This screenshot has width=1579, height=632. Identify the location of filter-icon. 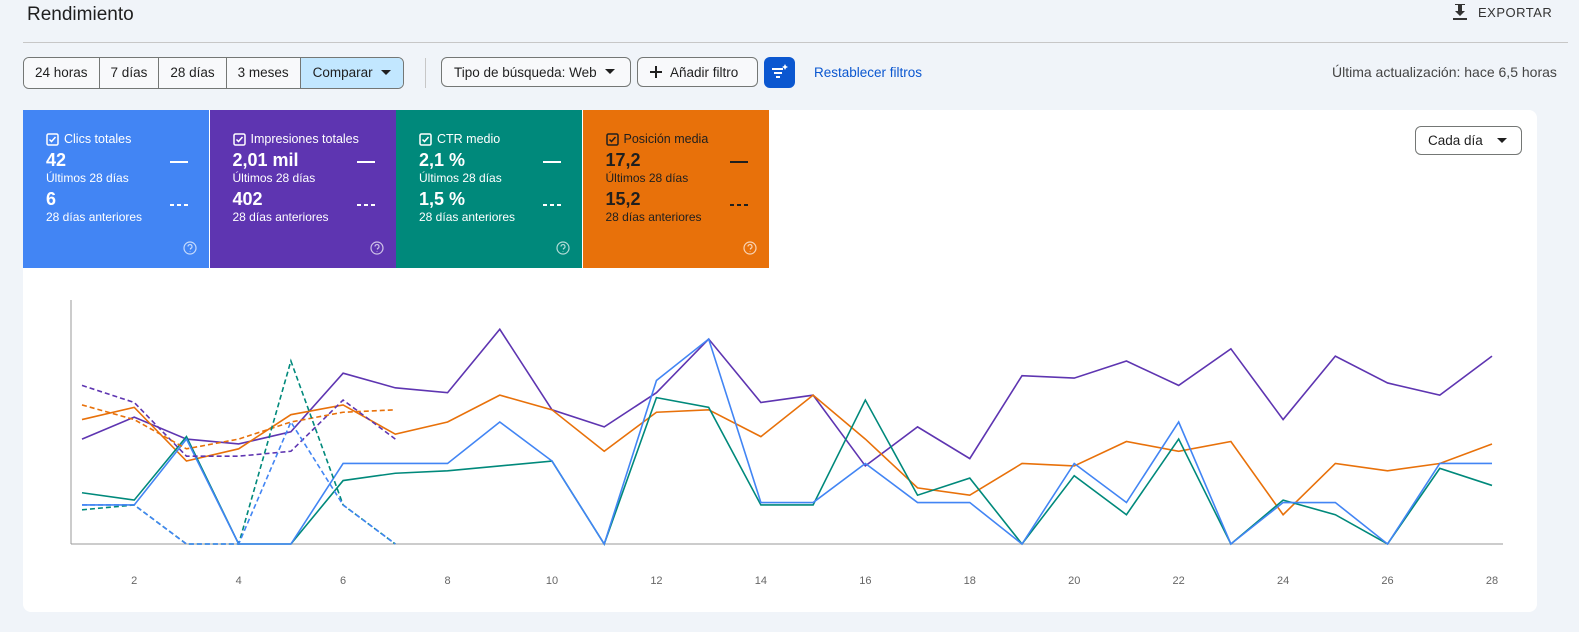
(780, 71).